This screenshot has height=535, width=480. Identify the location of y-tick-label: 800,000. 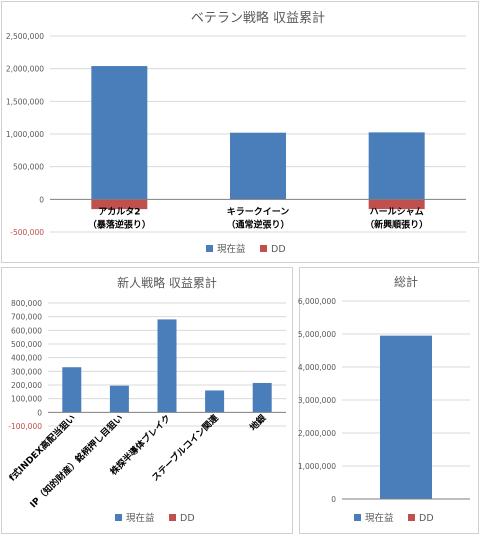
(26, 303).